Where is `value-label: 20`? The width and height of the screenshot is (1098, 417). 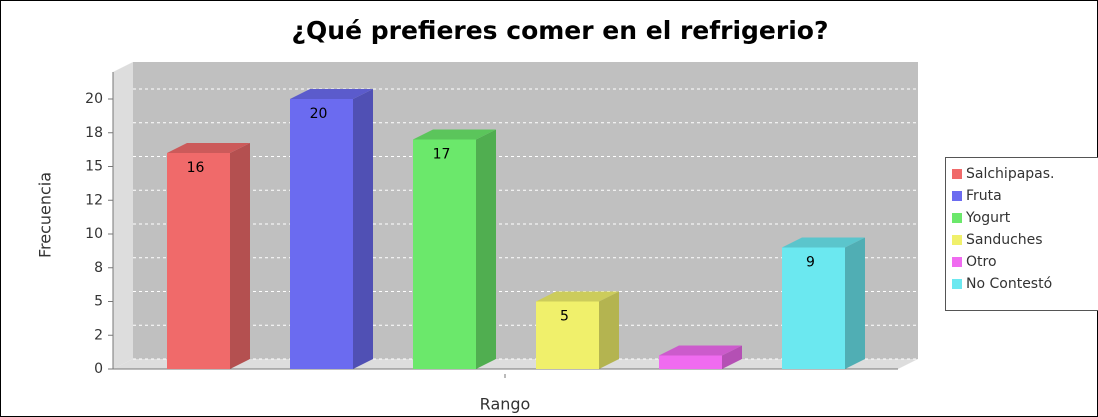
value-label: 20 is located at coordinates (319, 114).